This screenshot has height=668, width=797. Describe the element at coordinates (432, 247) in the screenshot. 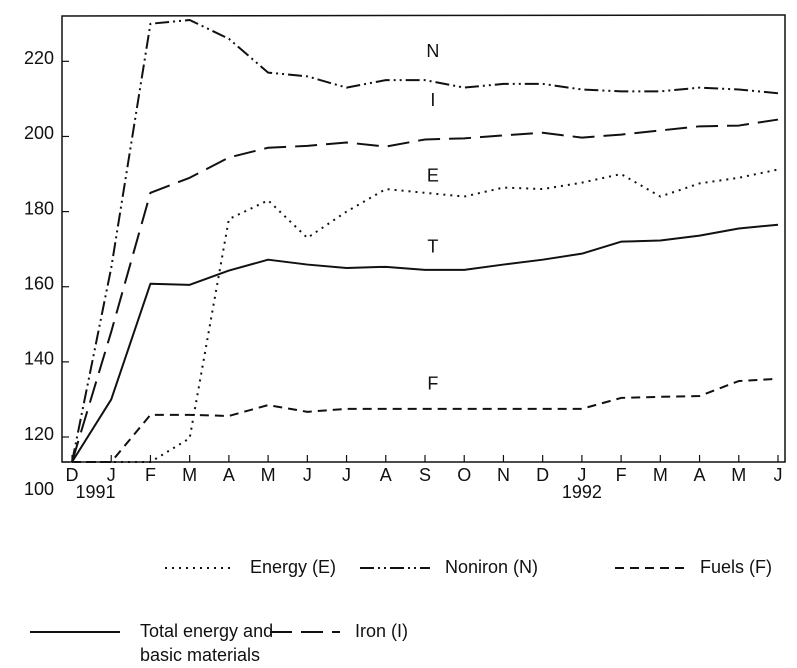

I see `series-tag: T` at that location.